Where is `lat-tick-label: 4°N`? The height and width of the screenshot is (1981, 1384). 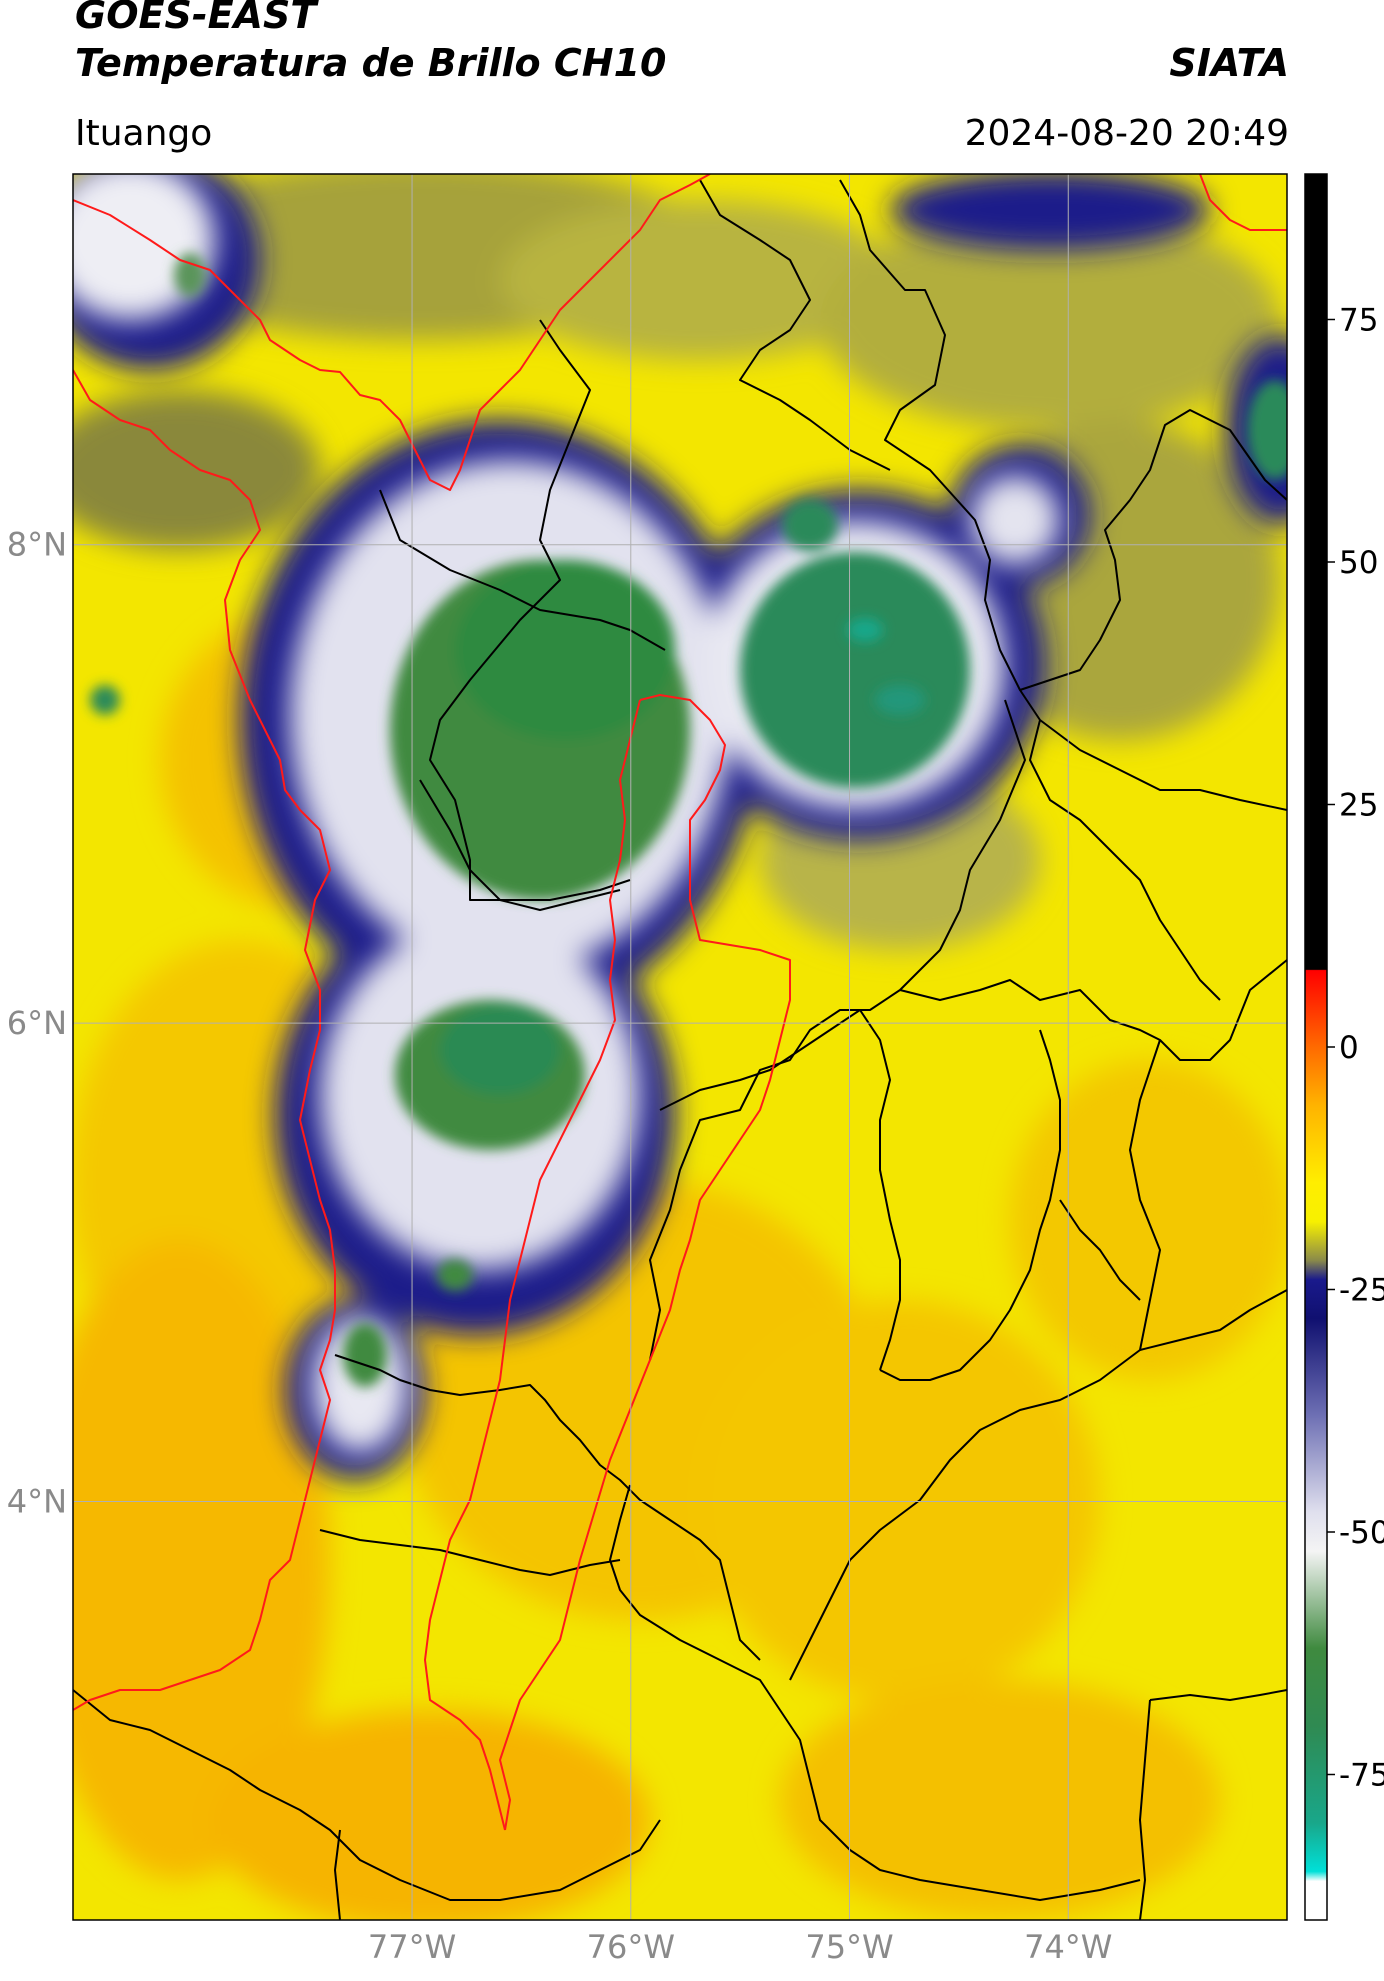
lat-tick-label: 4°N is located at coordinates (37, 1501).